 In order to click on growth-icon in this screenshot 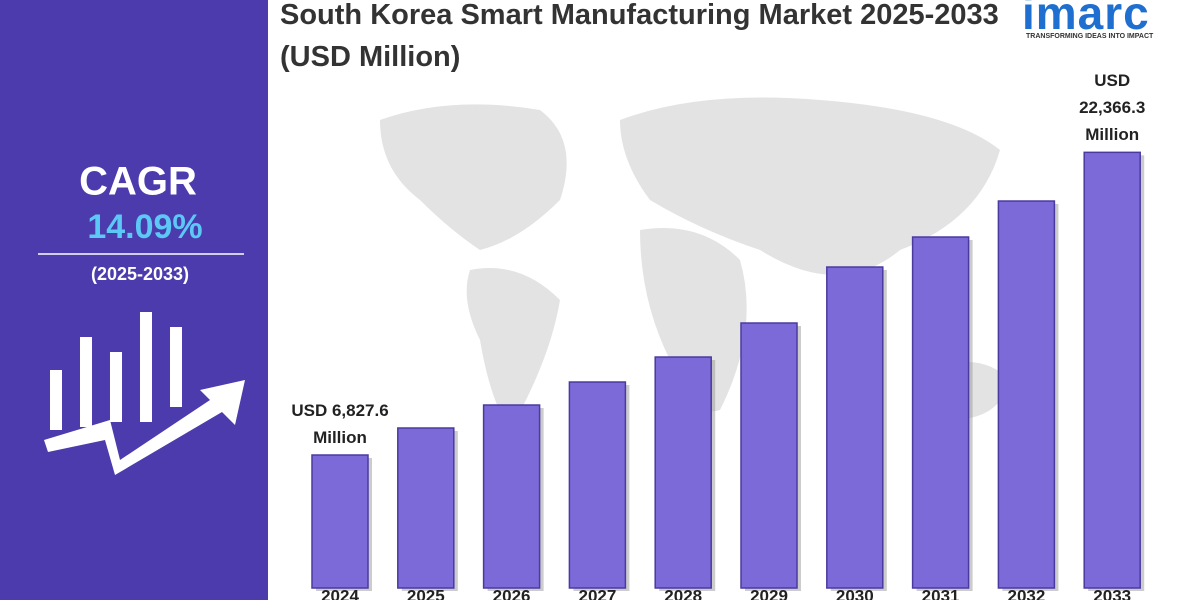, I will do `click(144, 393)`.